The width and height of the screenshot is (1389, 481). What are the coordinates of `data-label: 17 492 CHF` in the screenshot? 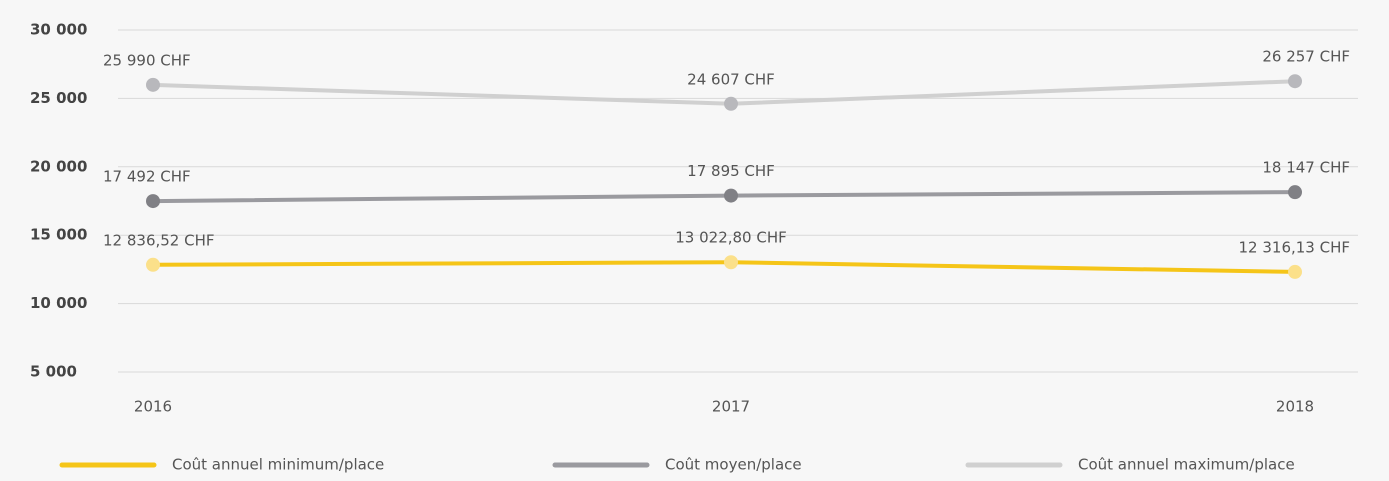 It's located at (147, 177).